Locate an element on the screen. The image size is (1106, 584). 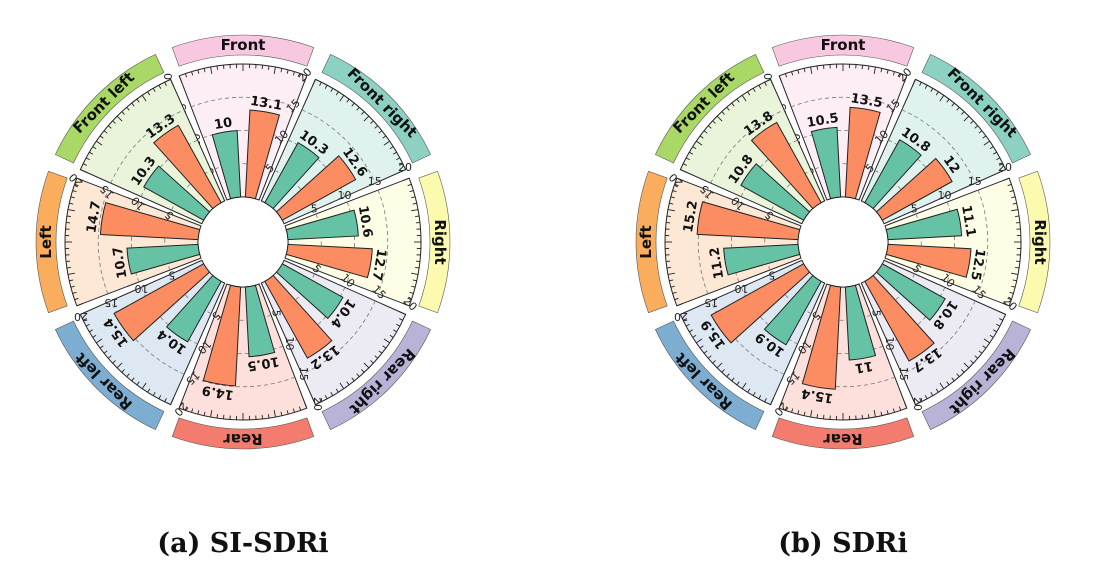
radial-tick-label: 15 is located at coordinates (111, 302).